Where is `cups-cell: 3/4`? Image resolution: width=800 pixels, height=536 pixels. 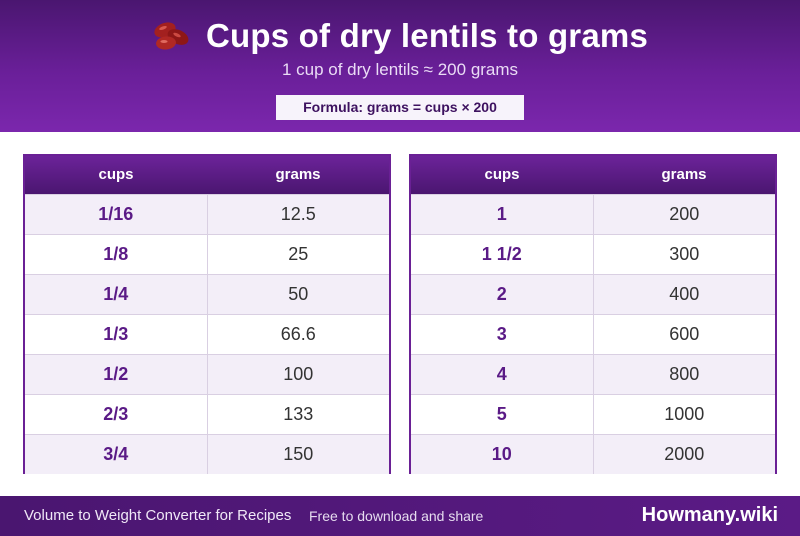 cups-cell: 3/4 is located at coordinates (116, 454).